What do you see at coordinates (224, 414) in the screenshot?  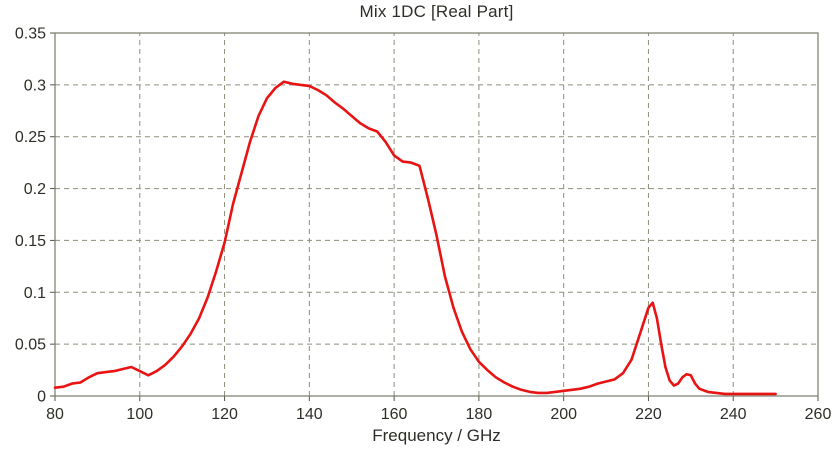 I see `x-tick-label: 120` at bounding box center [224, 414].